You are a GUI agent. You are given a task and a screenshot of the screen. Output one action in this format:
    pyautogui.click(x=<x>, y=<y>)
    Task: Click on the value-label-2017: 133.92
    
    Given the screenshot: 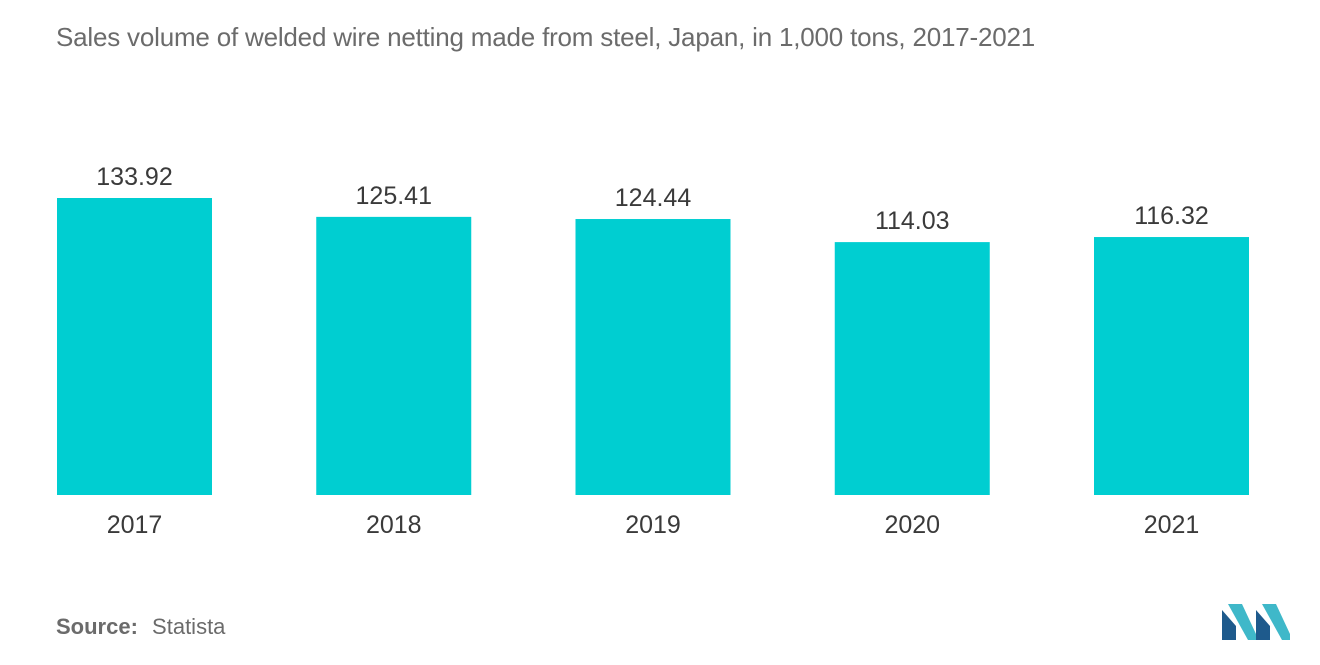 What is the action you would take?
    pyautogui.click(x=134, y=177)
    